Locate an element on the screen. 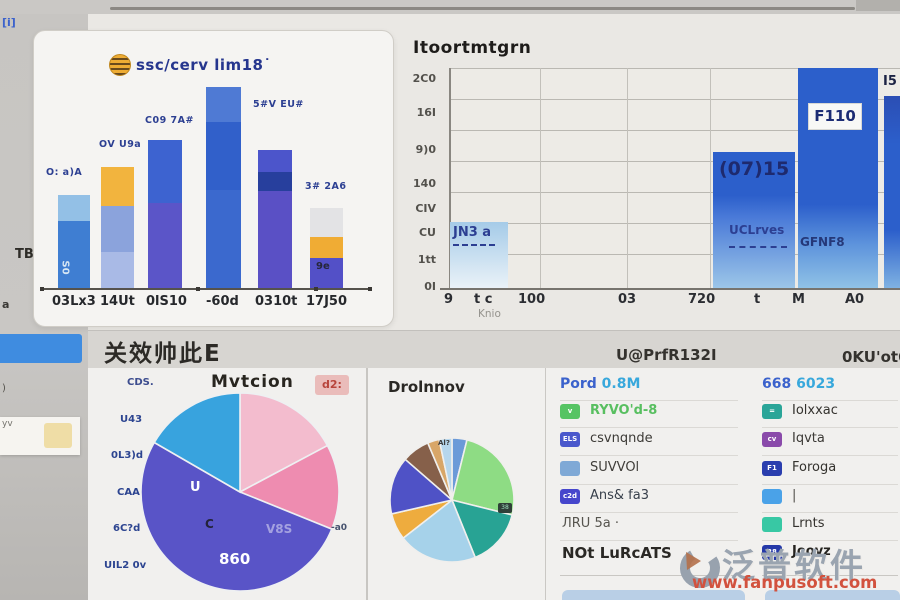 The height and width of the screenshot is (600, 900). top-bar-accent-line is located at coordinates (482, 8).